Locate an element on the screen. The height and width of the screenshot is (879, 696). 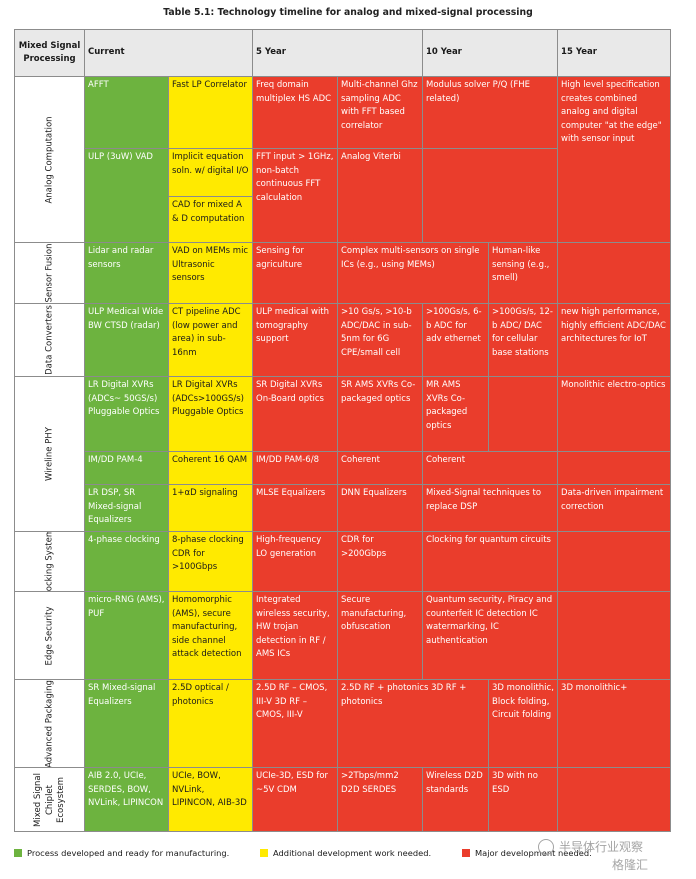
cell: Wireless D2D standards is located at coordinates (456, 799).